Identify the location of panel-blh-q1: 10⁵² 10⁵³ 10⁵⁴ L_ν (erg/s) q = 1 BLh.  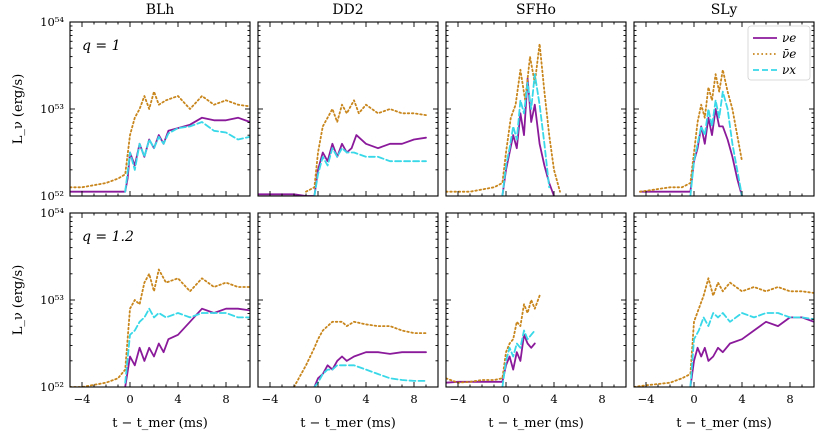
(131, 102).